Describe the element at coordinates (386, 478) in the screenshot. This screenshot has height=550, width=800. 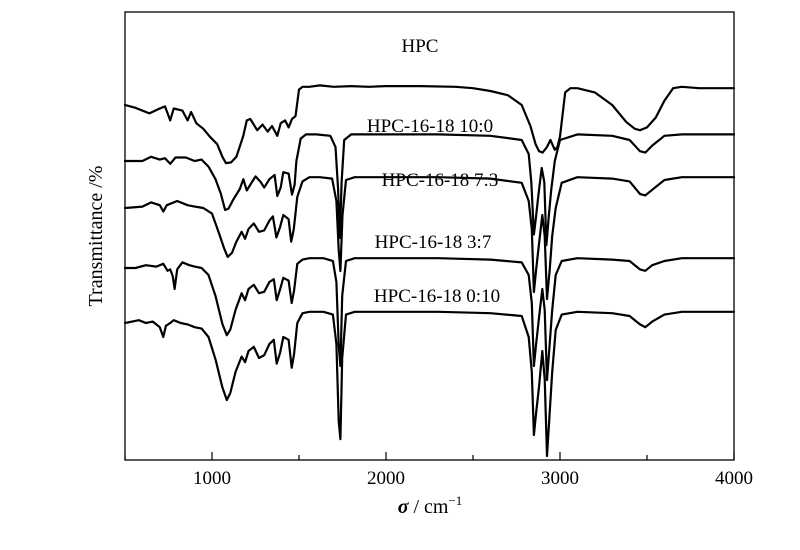
I see `x-tick-label-2000: 2000` at that location.